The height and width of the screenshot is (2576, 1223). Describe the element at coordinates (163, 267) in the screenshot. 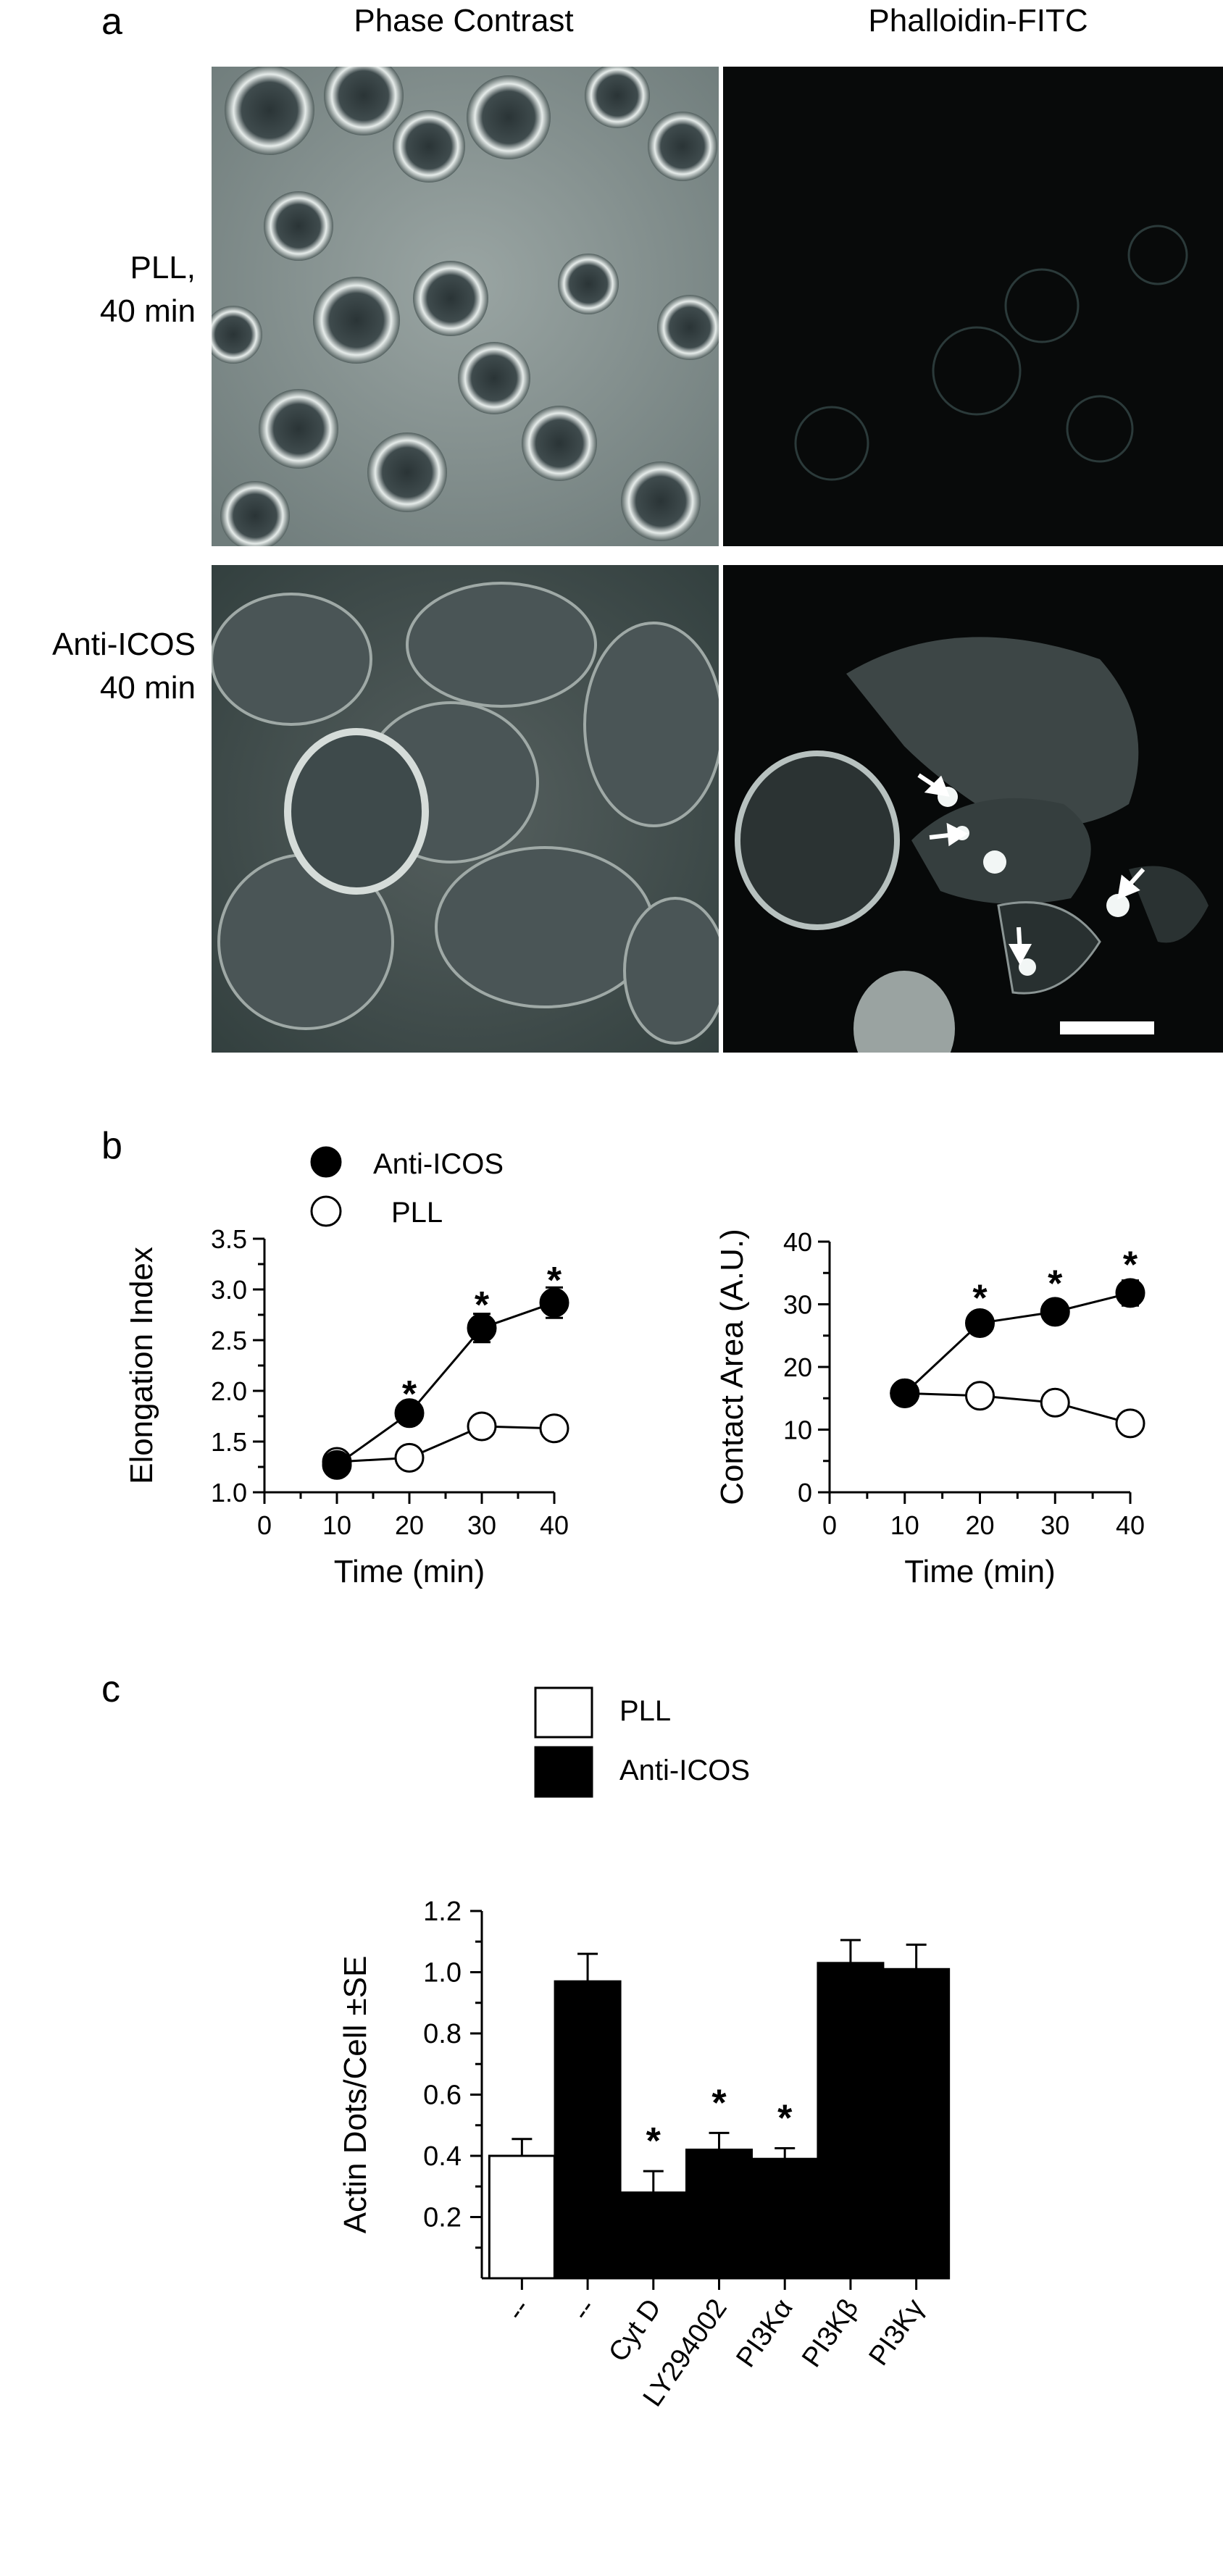

I see `row-label-pll-line1: PLL,` at that location.